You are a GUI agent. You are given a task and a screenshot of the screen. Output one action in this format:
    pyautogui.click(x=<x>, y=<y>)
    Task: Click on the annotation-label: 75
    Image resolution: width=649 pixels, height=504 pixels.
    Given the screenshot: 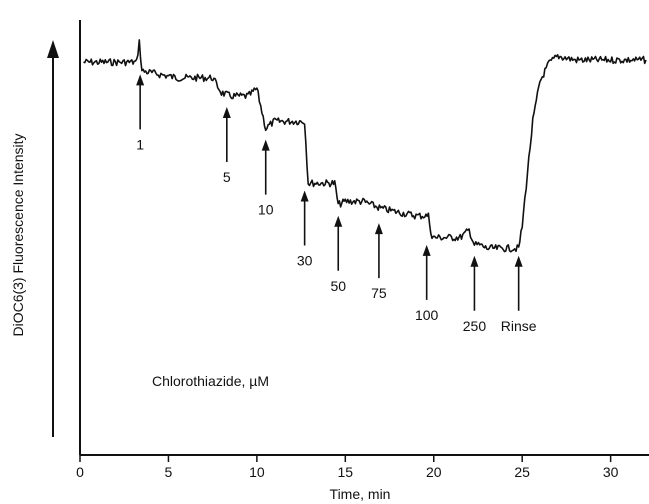 What is the action you would take?
    pyautogui.click(x=379, y=293)
    